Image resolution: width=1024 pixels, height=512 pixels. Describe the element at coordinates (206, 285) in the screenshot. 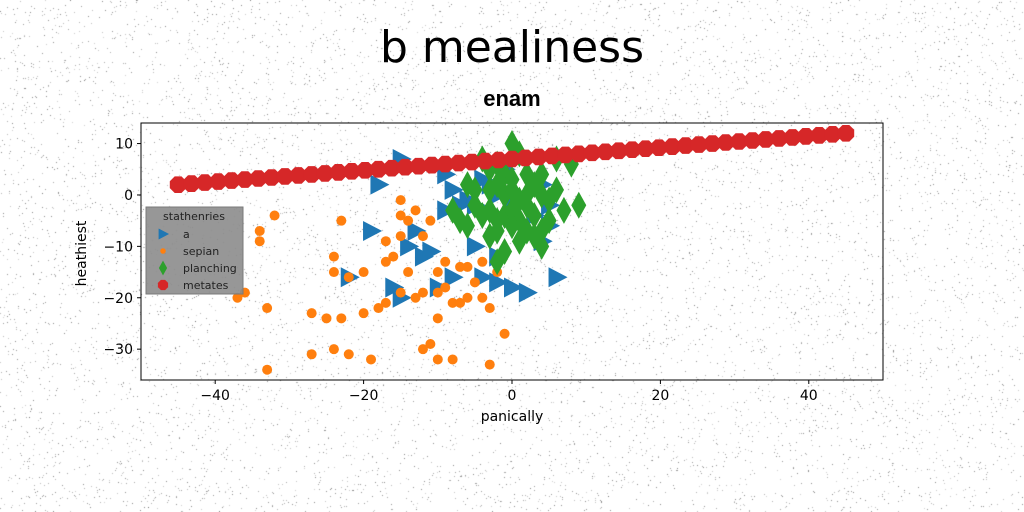

I see `legend-label-metates: metates` at that location.